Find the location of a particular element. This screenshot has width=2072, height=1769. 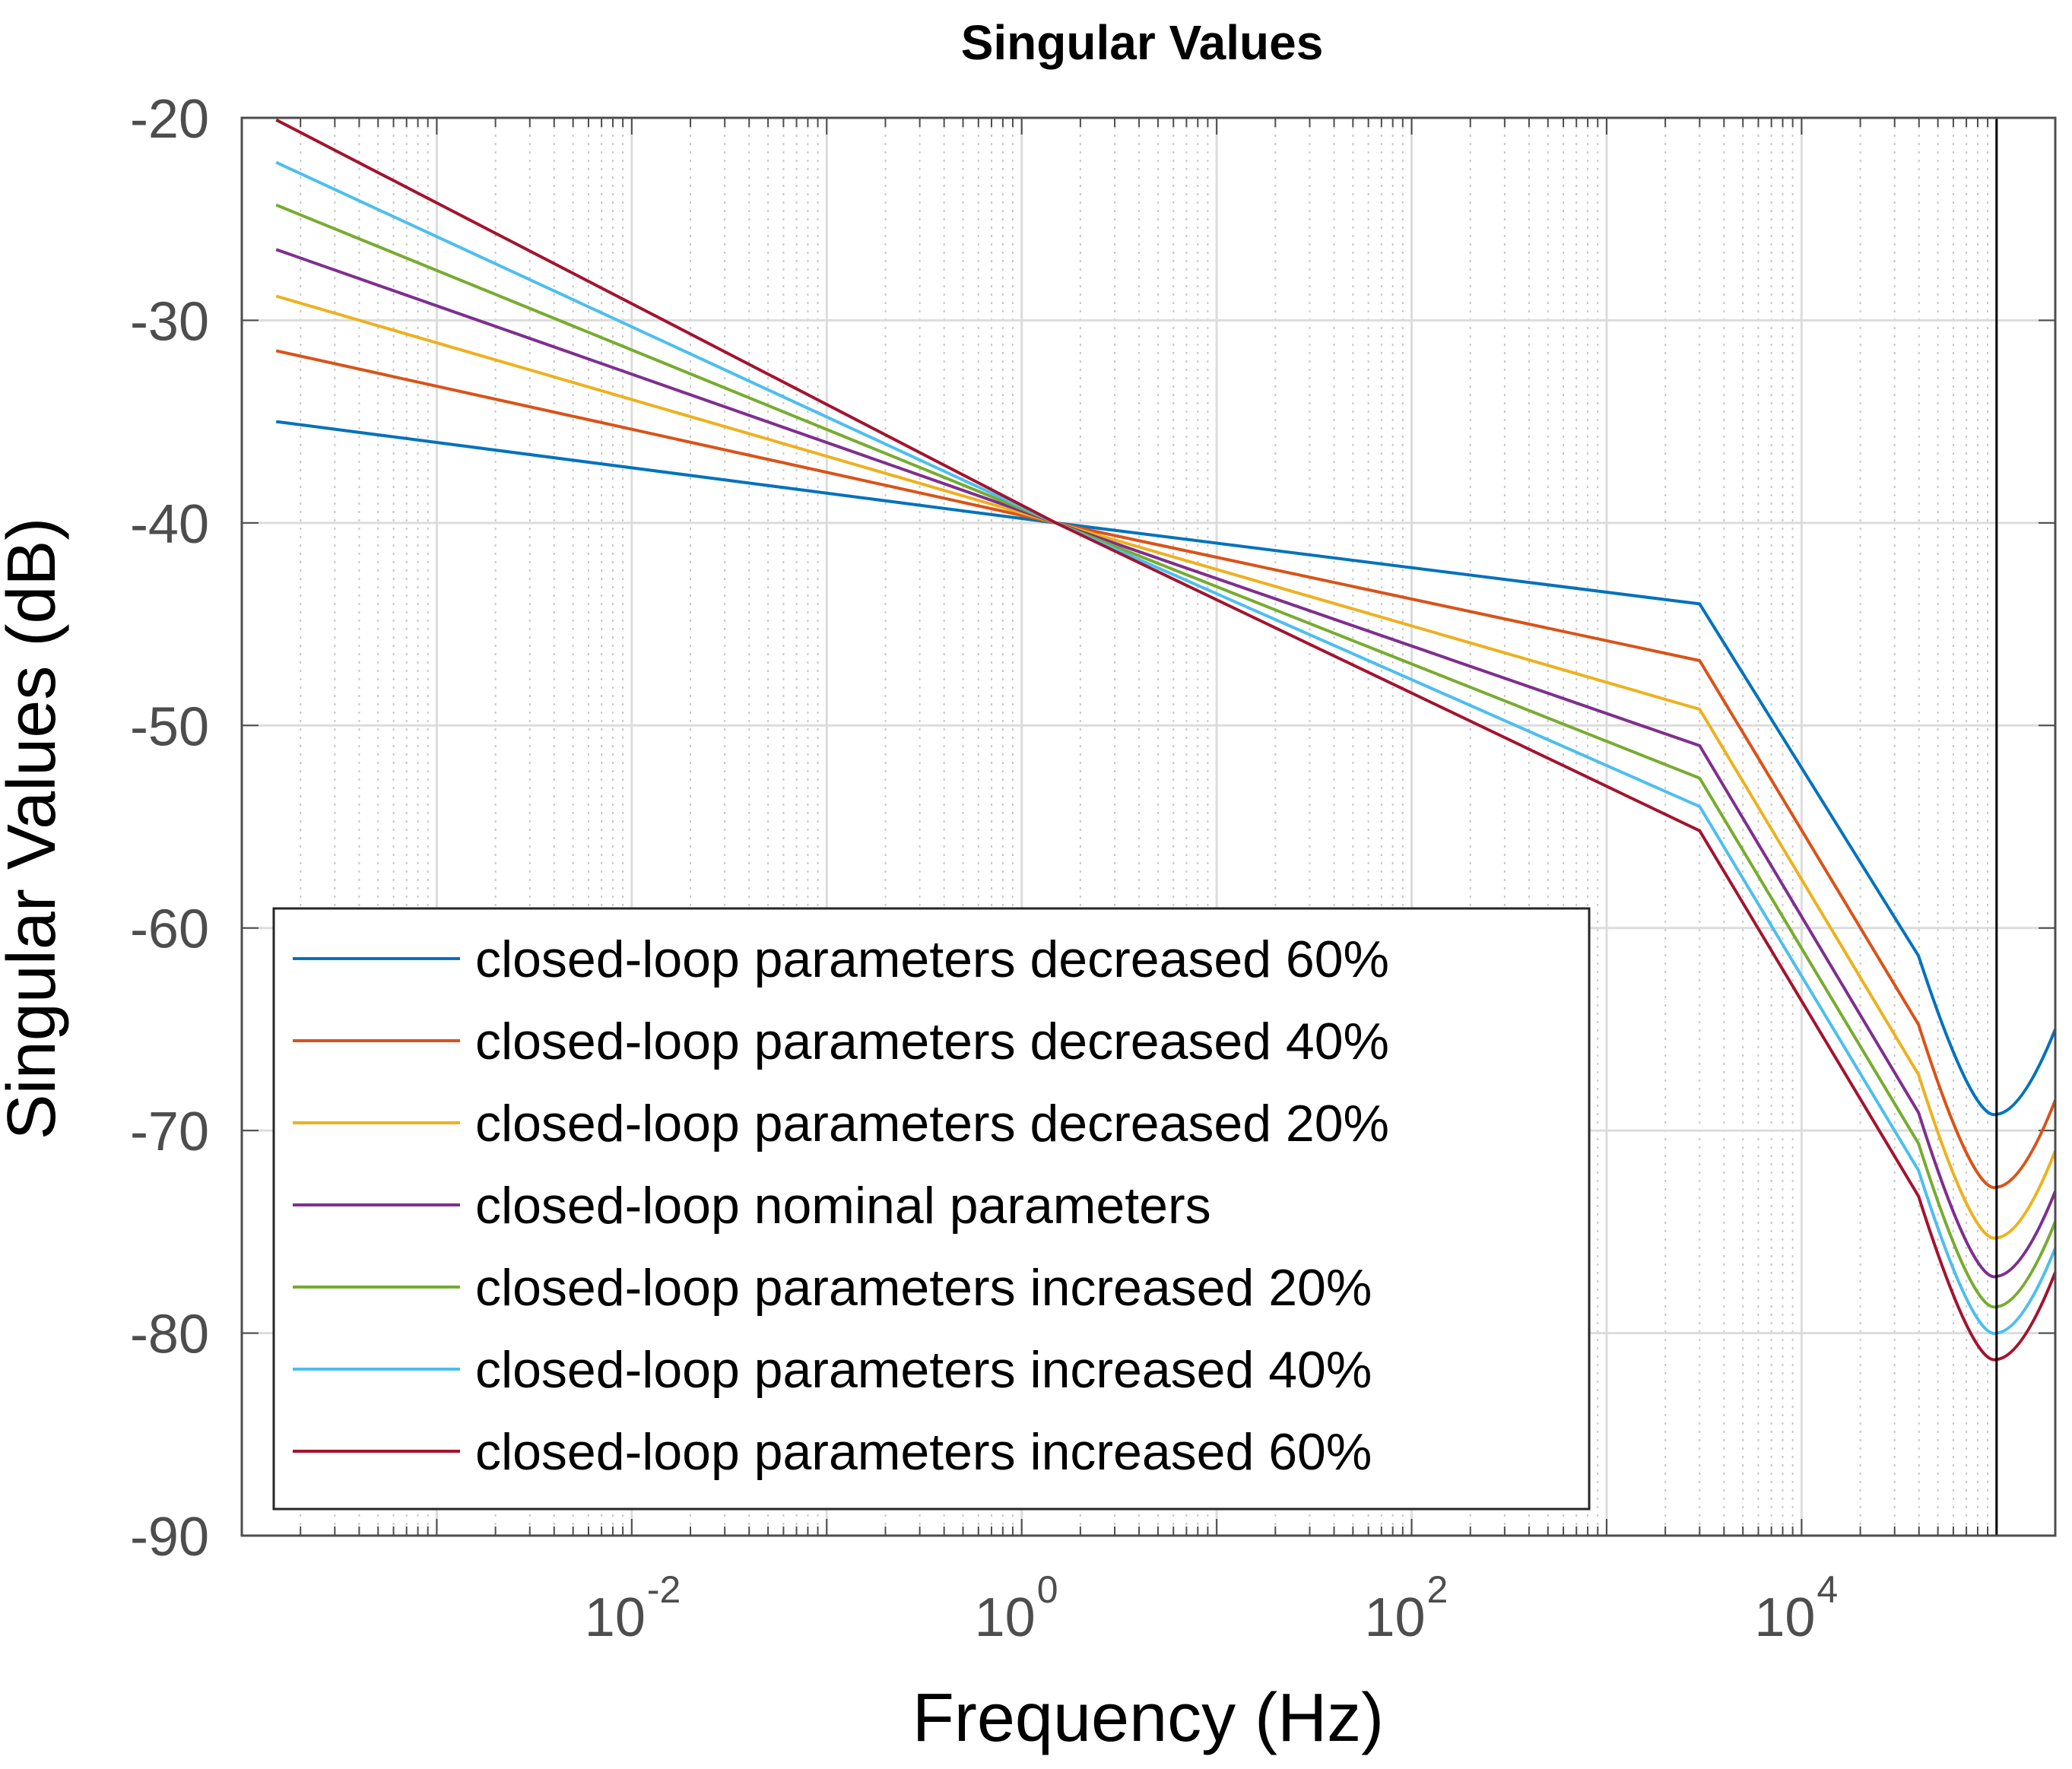

y-tick-label: -30 is located at coordinates (169, 322).